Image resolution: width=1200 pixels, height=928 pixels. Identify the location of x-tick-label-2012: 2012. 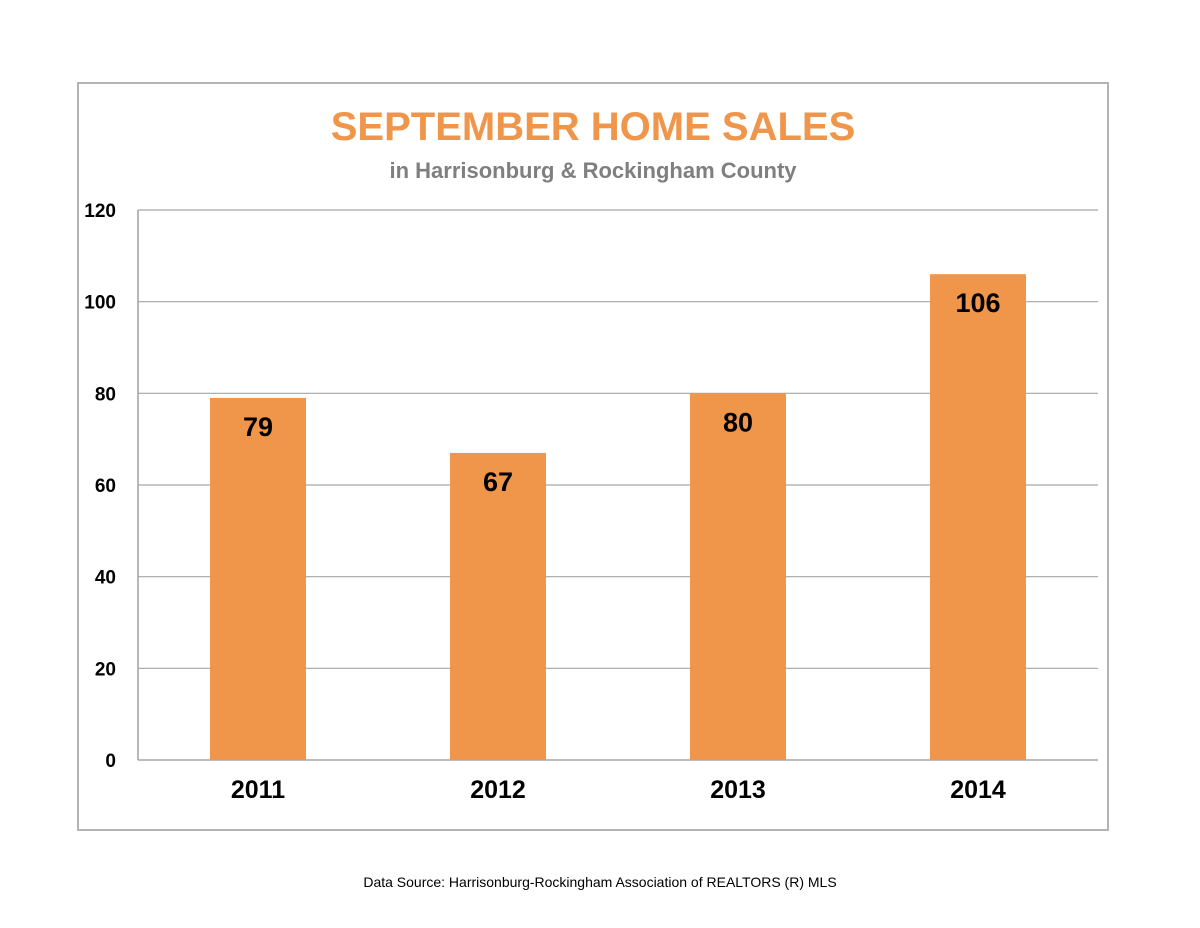
(498, 790).